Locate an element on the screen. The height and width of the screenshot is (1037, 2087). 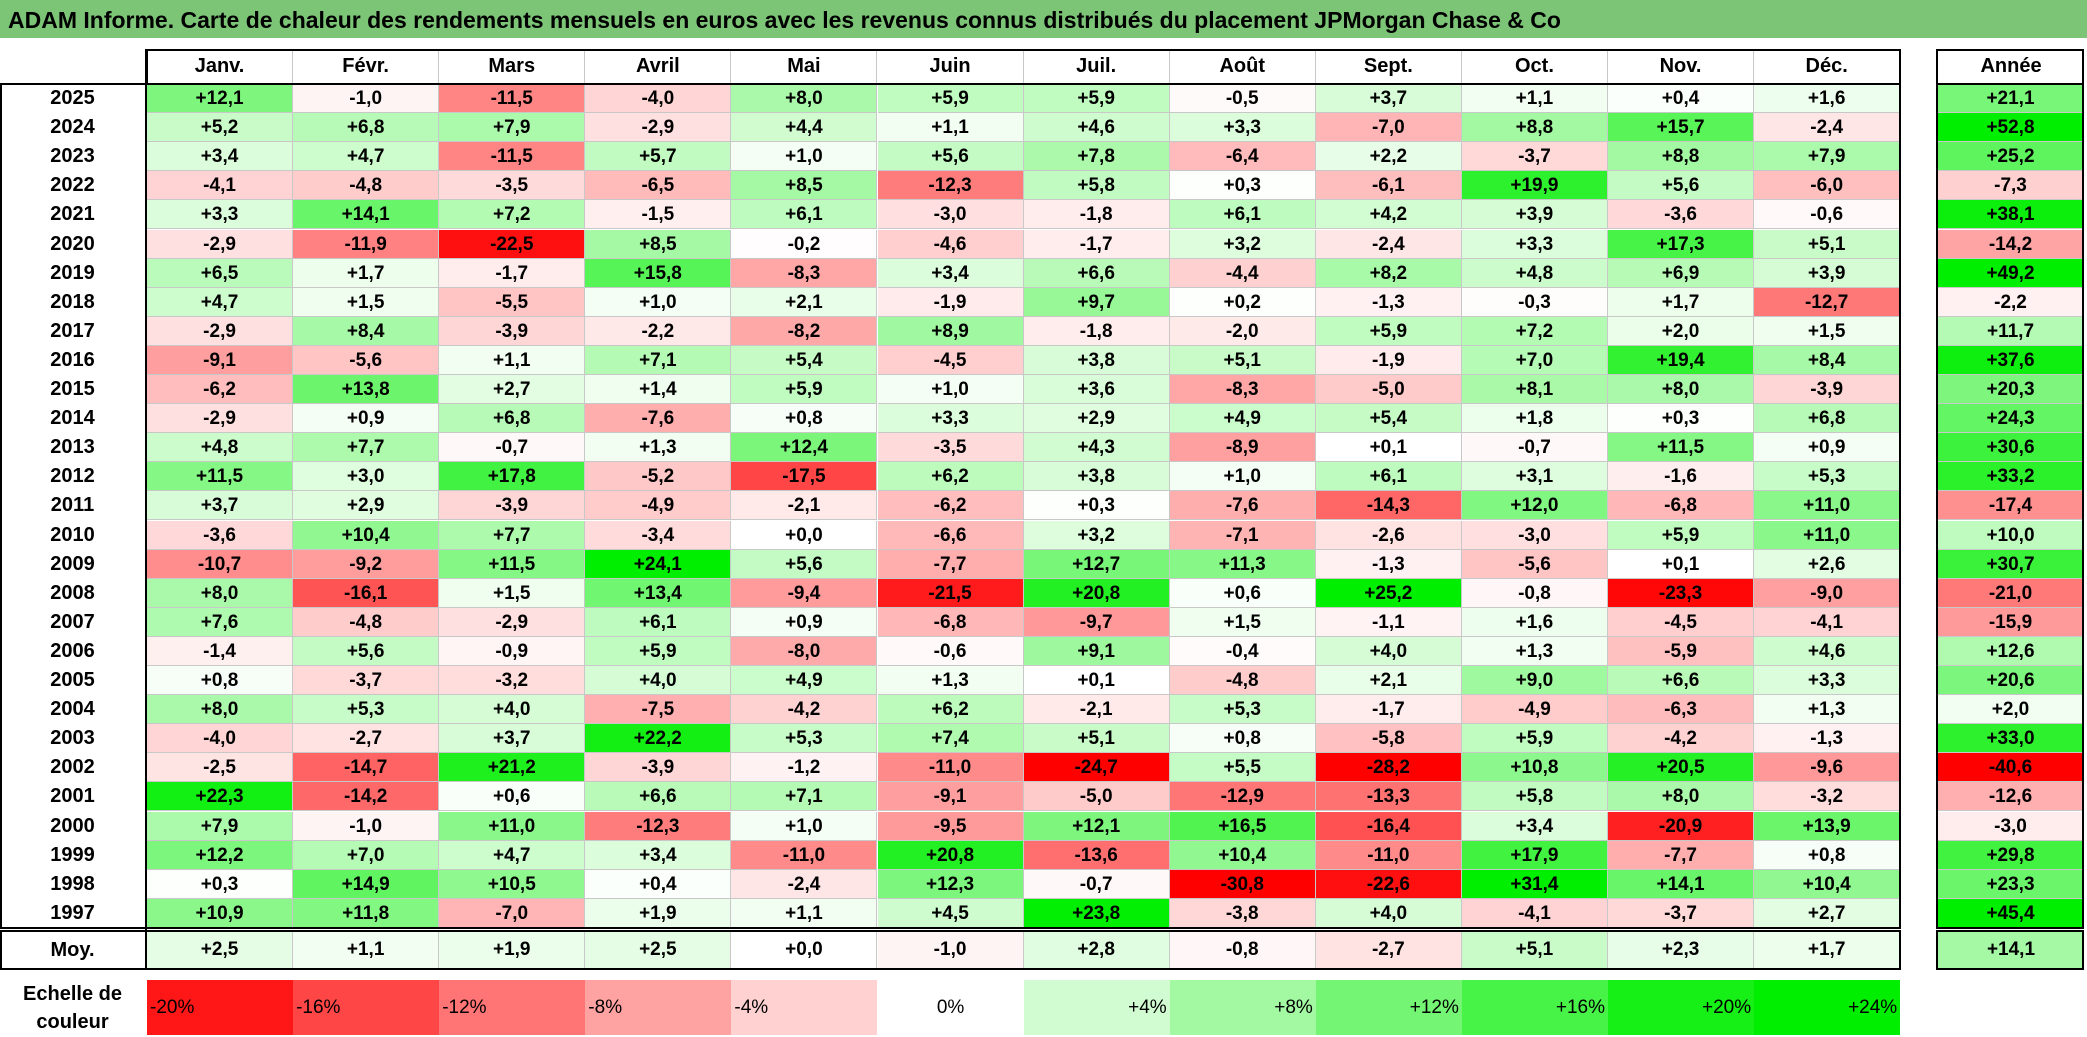
heatmap-cell: +1,7 is located at coordinates (366, 273).